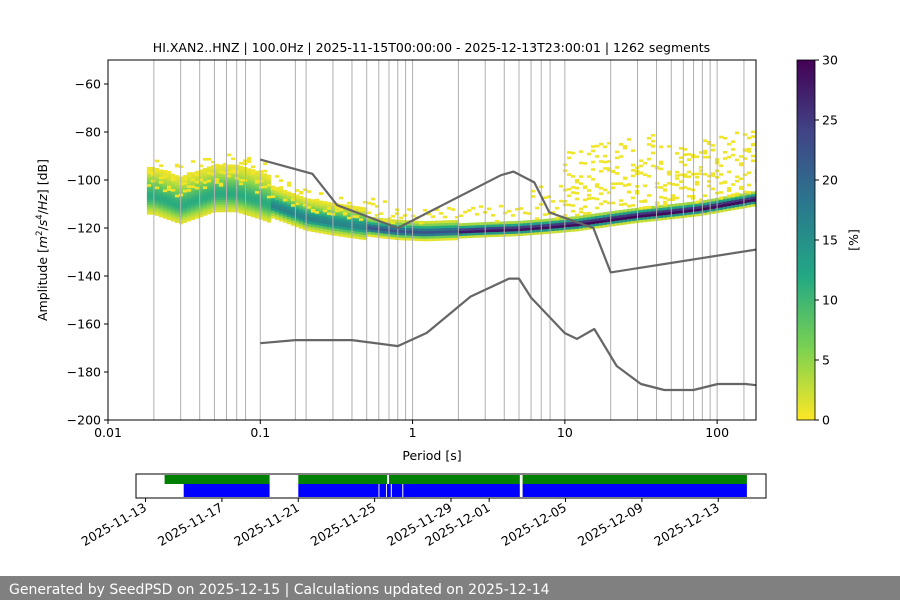 The width and height of the screenshot is (900, 604). What do you see at coordinates (830, 60) in the screenshot?
I see `colorbar-tick-label: 30` at bounding box center [830, 60].